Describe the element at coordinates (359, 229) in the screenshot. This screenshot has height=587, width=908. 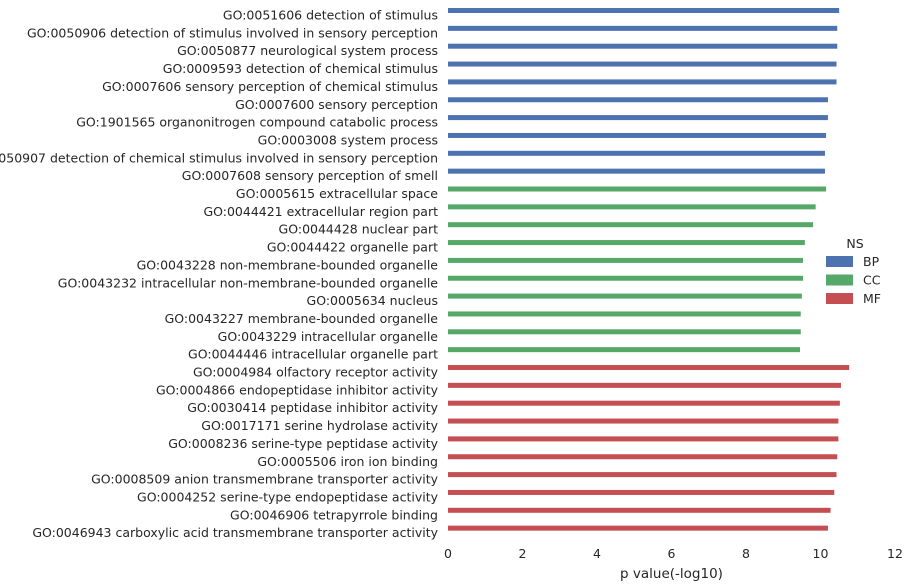
I see `category-label: GO:0044428 nuclear part` at that location.